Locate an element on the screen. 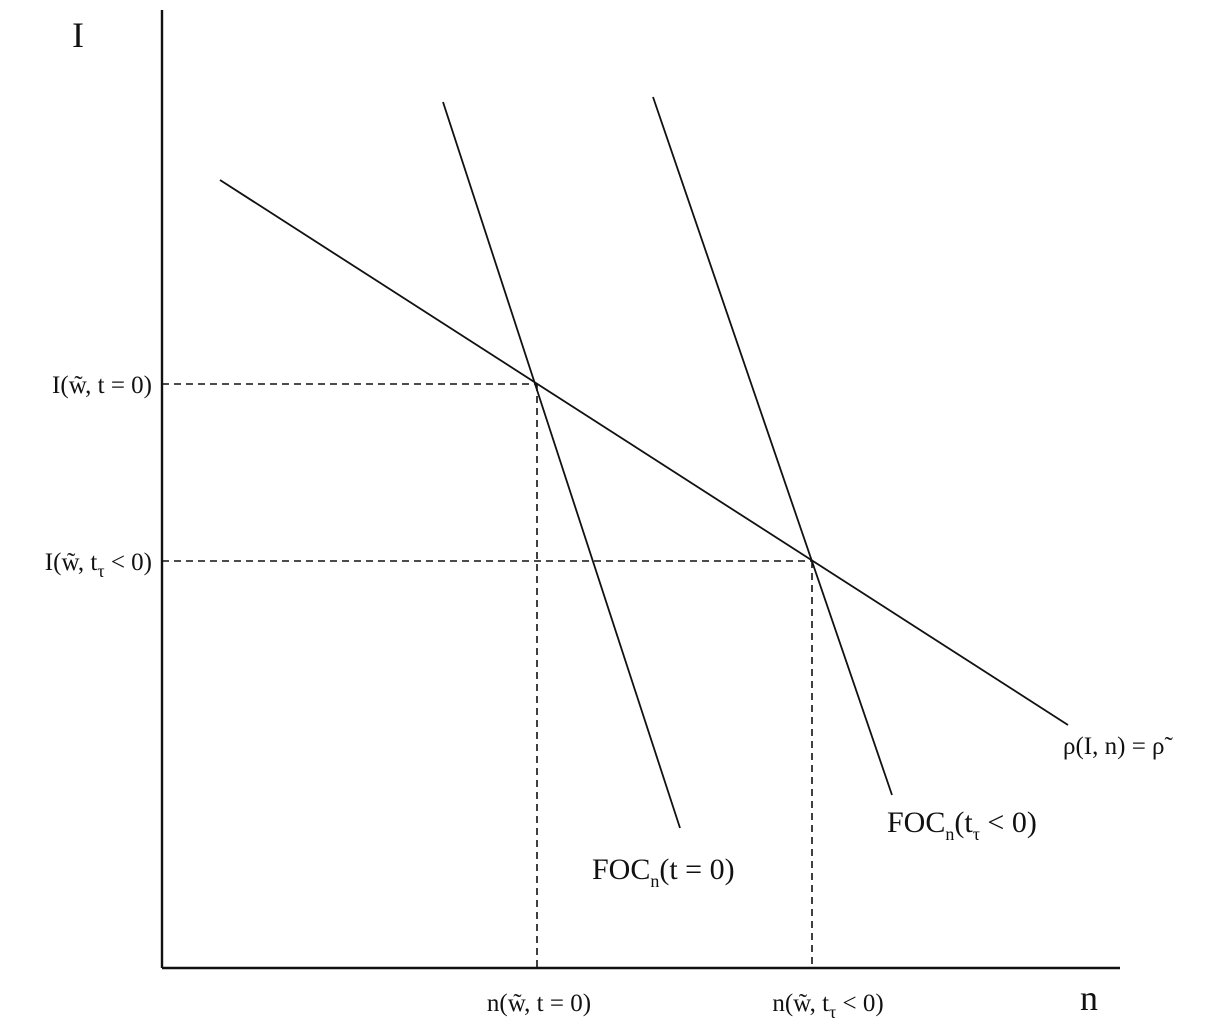 This screenshot has height=1026, width=1214. foc-curve-t0 is located at coordinates (561, 465).